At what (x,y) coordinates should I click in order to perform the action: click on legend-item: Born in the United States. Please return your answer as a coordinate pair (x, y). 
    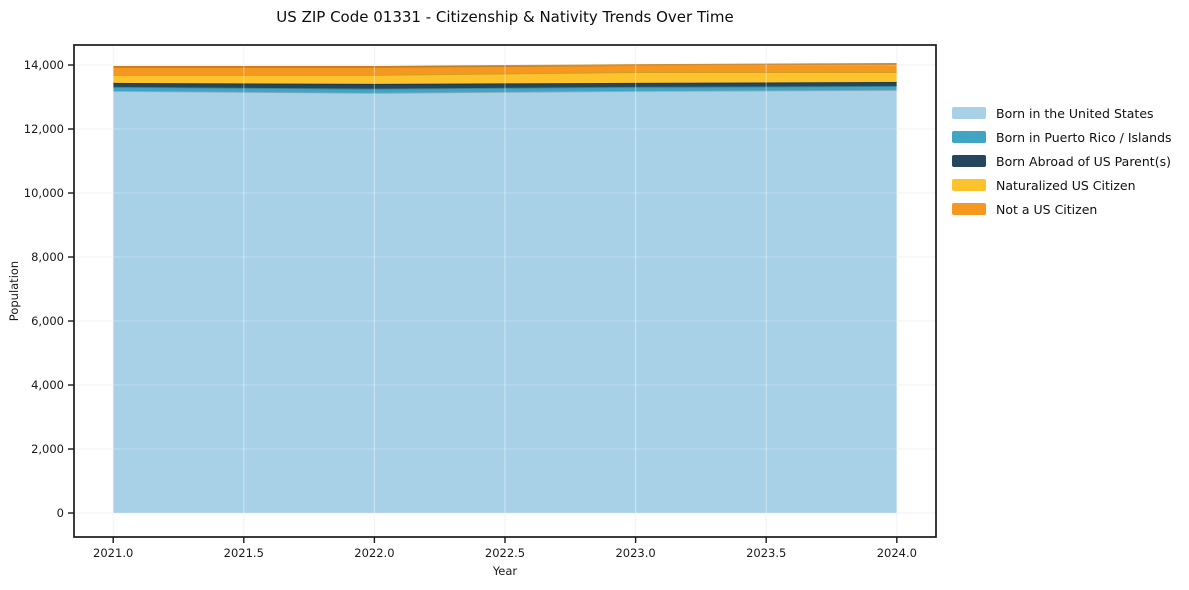
    Looking at the image, I should click on (1062, 113).